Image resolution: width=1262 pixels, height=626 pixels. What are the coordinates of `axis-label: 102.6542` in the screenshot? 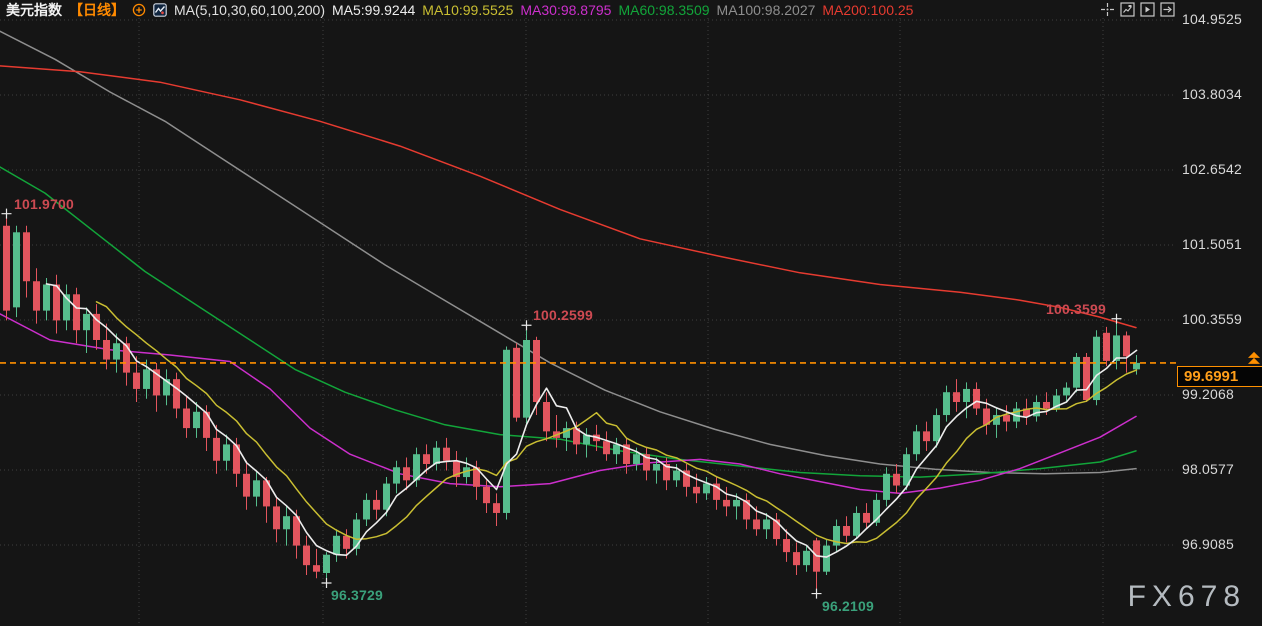 It's located at (1212, 169).